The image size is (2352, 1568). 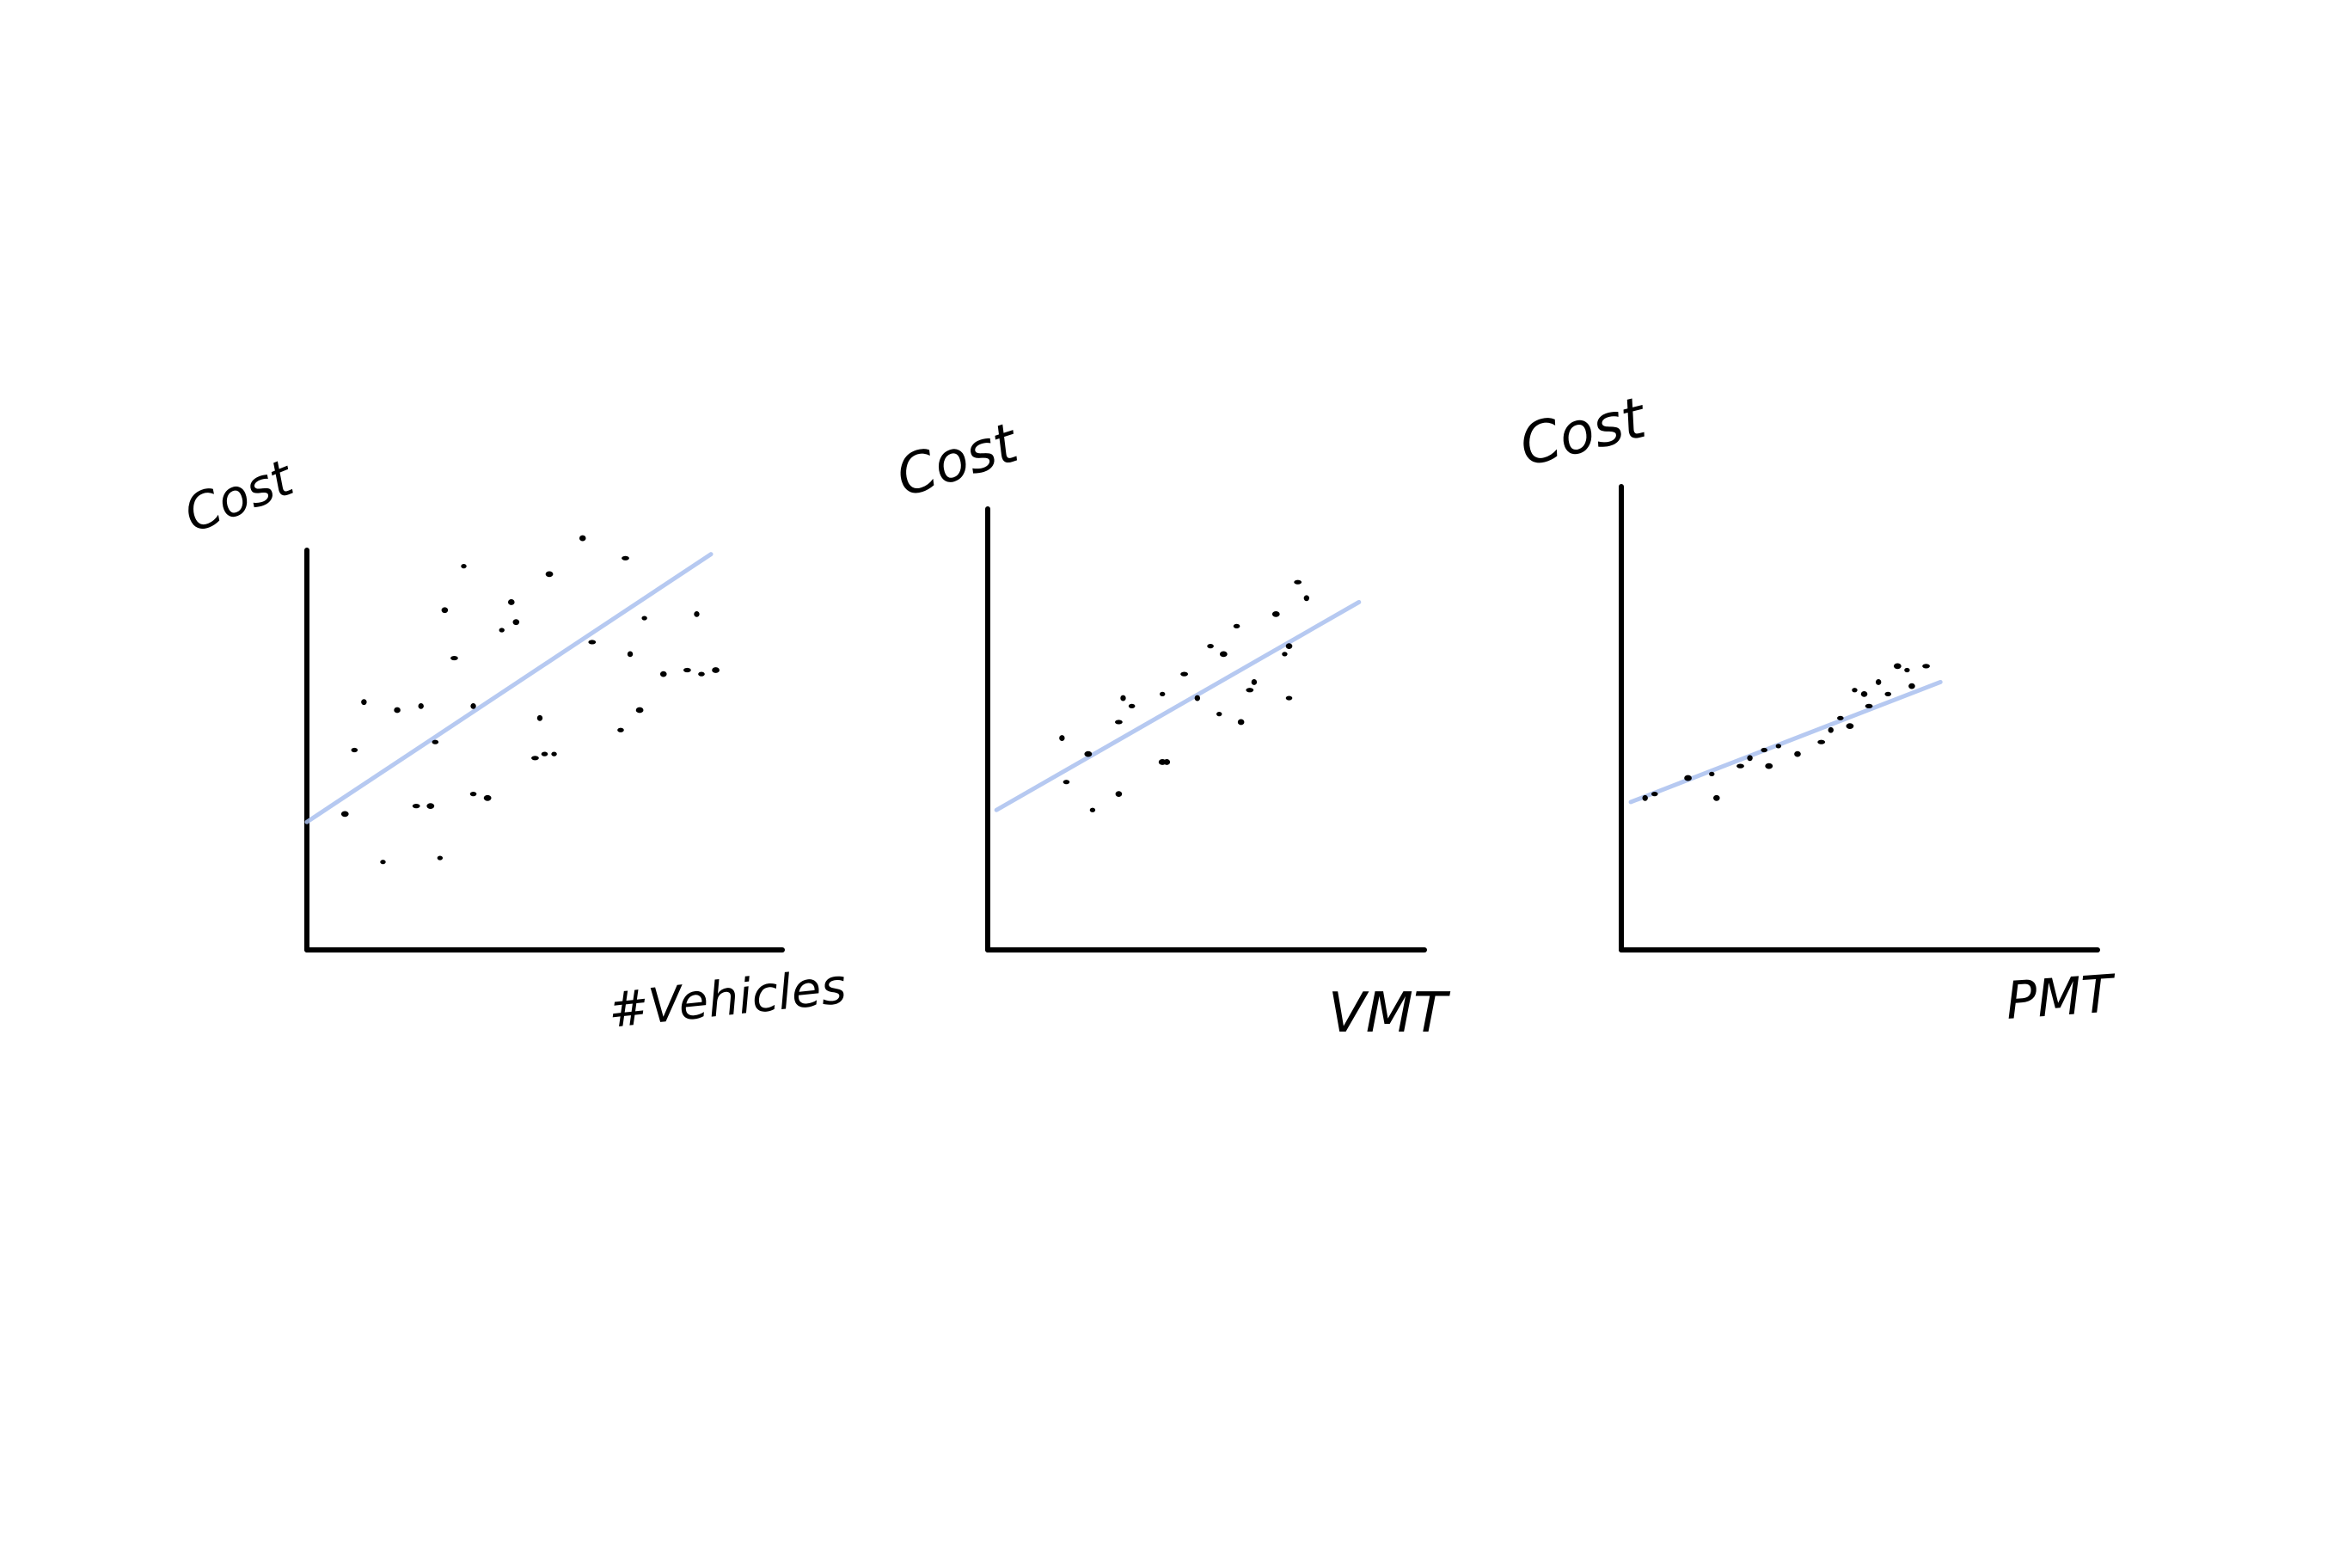 I want to click on y-axis-label-3: Cost, so click(x=1583, y=432).